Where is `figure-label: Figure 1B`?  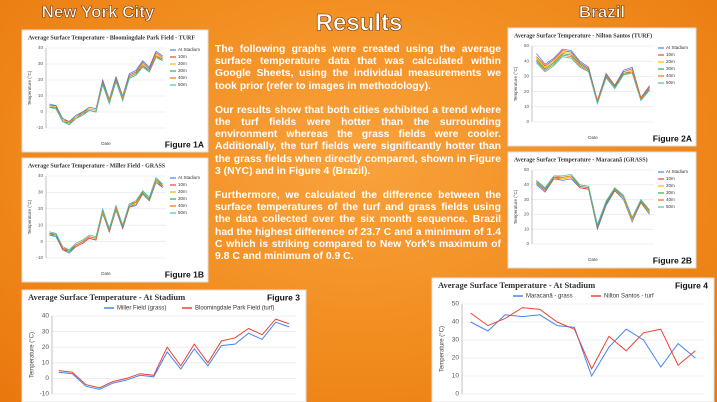
figure-label: Figure 1B is located at coordinates (184, 274).